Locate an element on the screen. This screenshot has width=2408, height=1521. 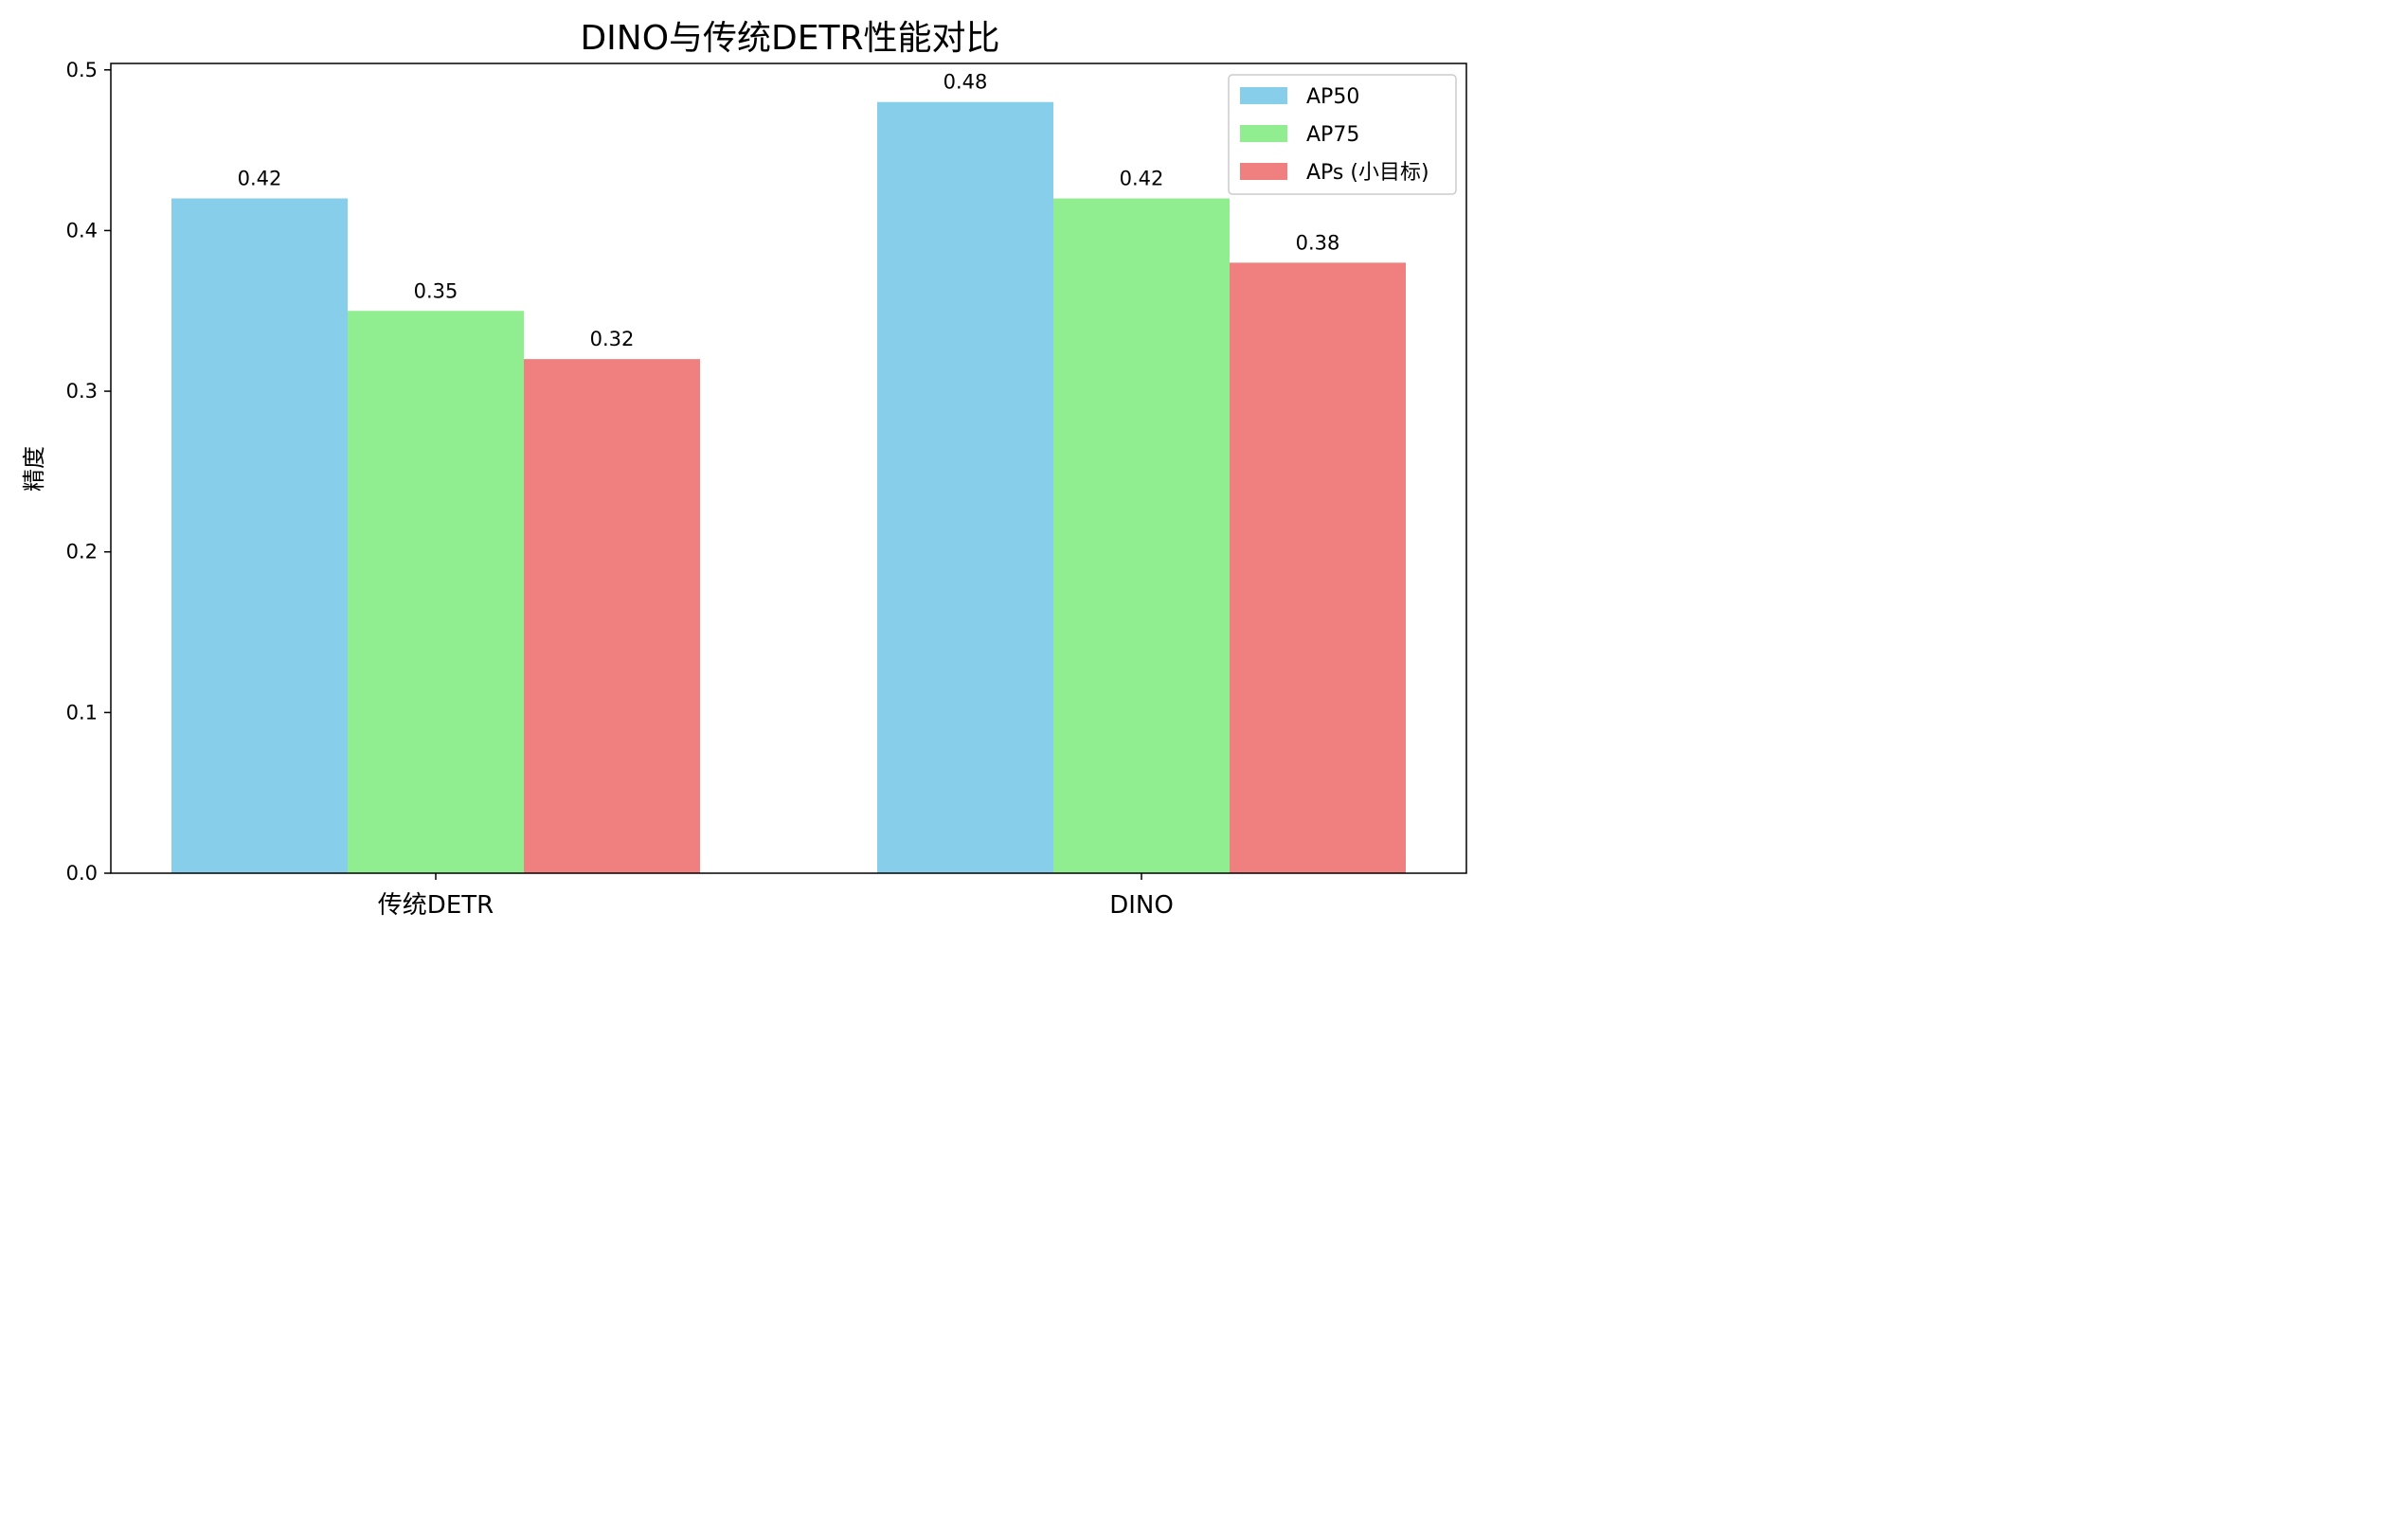
legend: AP50 AP75 APs (小目标) is located at coordinates (1342, 134).